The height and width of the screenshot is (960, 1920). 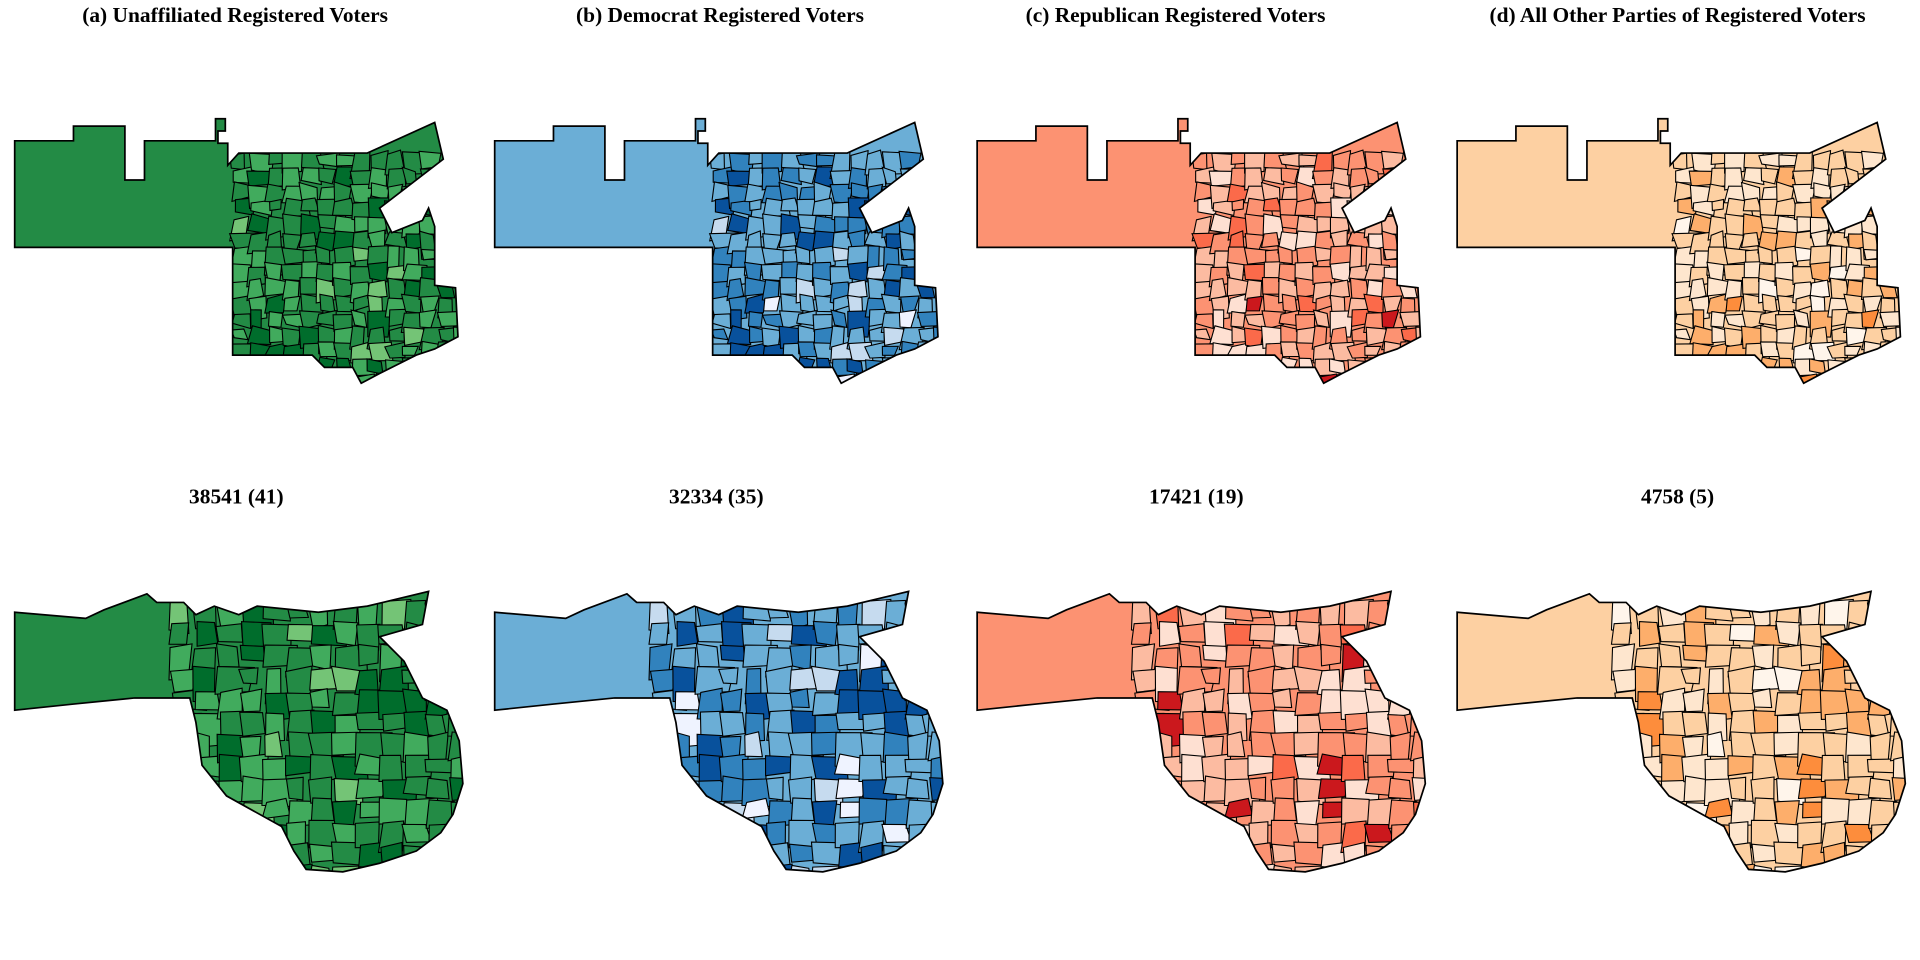 I want to click on bottom-map, so click(x=1201, y=731).